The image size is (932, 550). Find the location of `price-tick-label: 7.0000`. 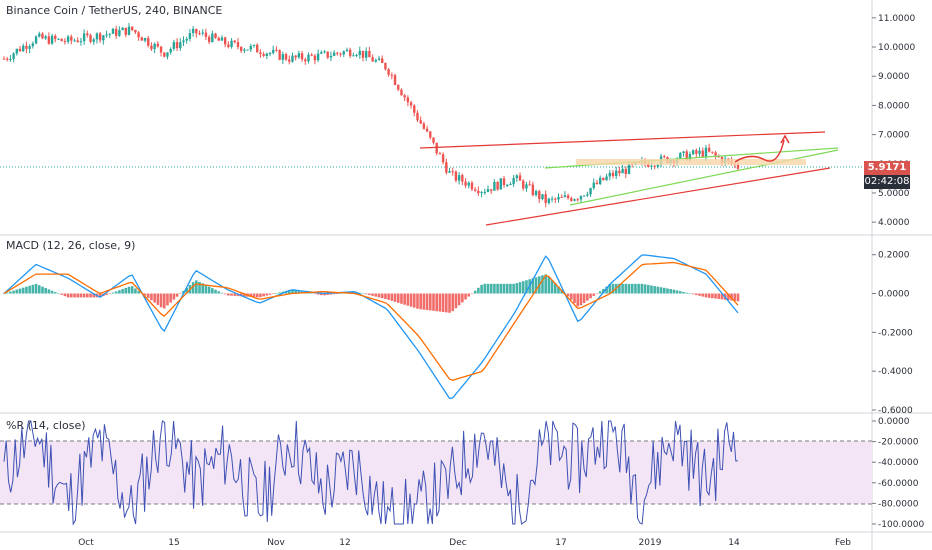

price-tick-label: 7.0000 is located at coordinates (894, 136).